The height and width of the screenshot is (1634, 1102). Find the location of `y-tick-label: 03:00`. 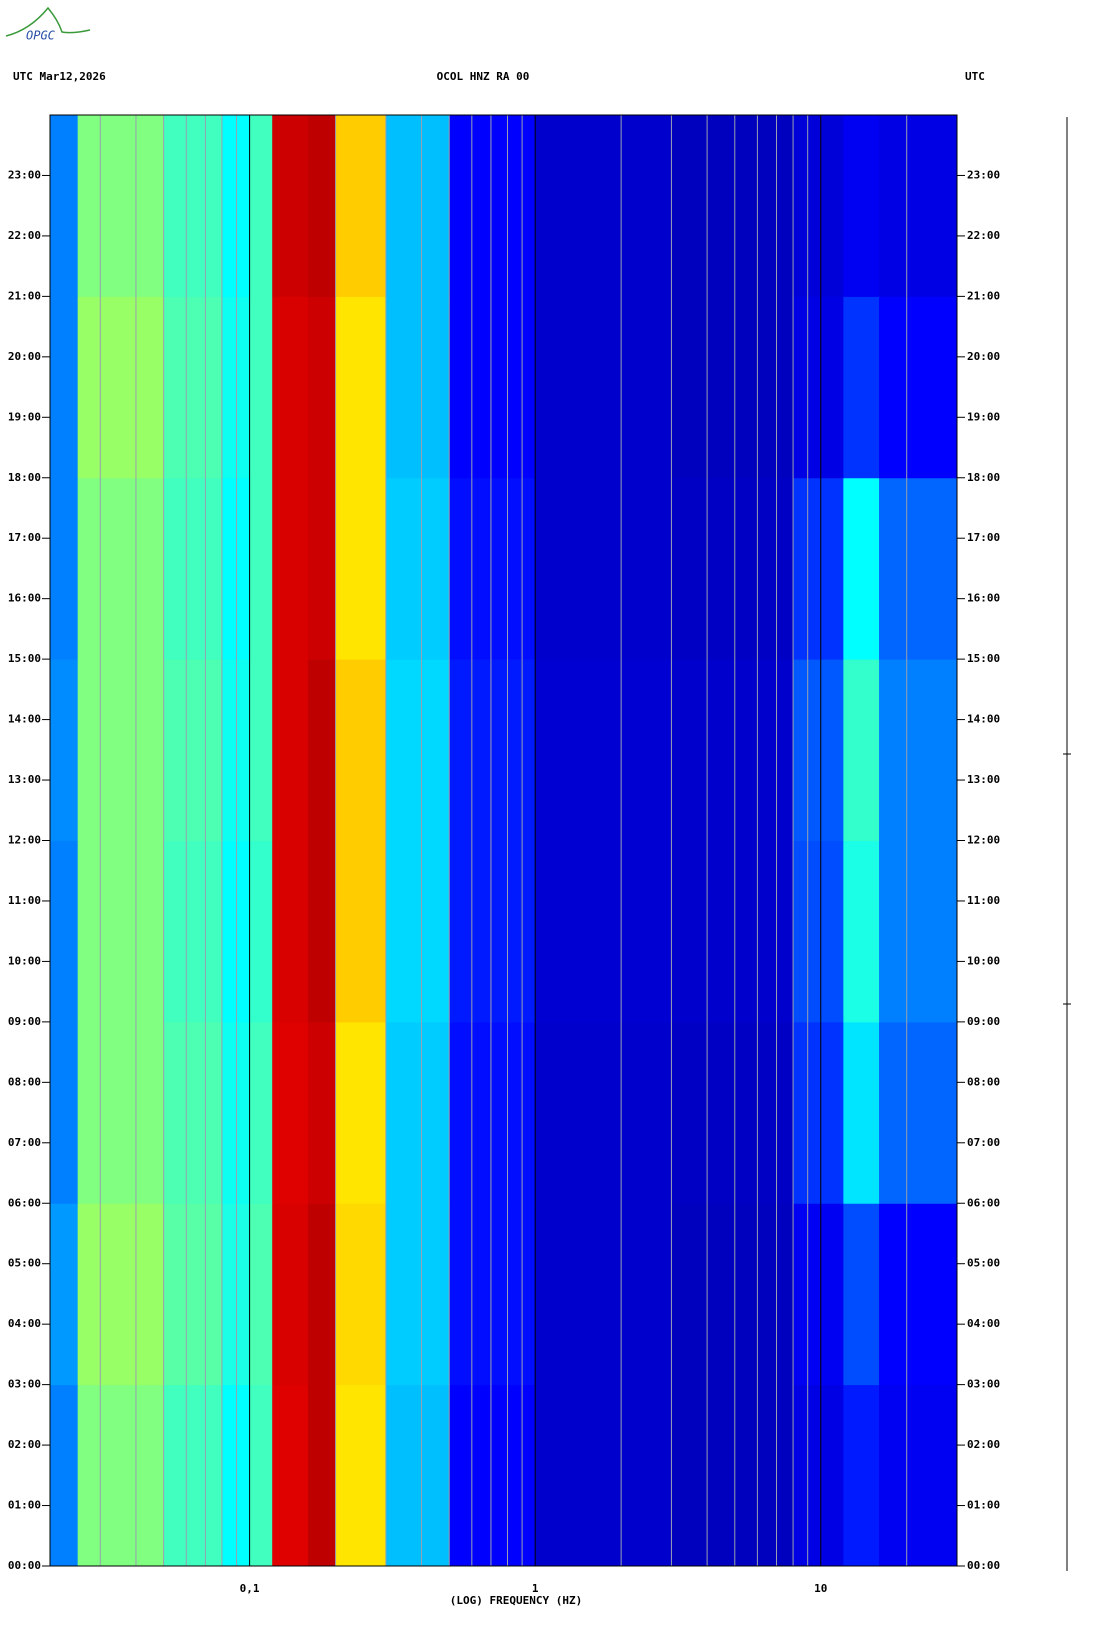

y-tick-label: 03:00 is located at coordinates (983, 1384).